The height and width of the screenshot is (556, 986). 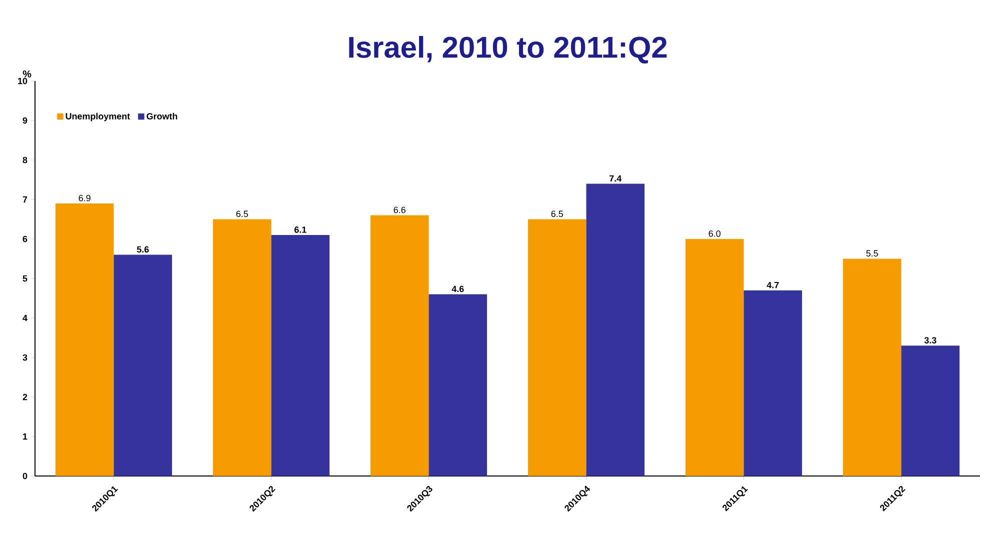 I want to click on data-label: 4.6, so click(x=458, y=289).